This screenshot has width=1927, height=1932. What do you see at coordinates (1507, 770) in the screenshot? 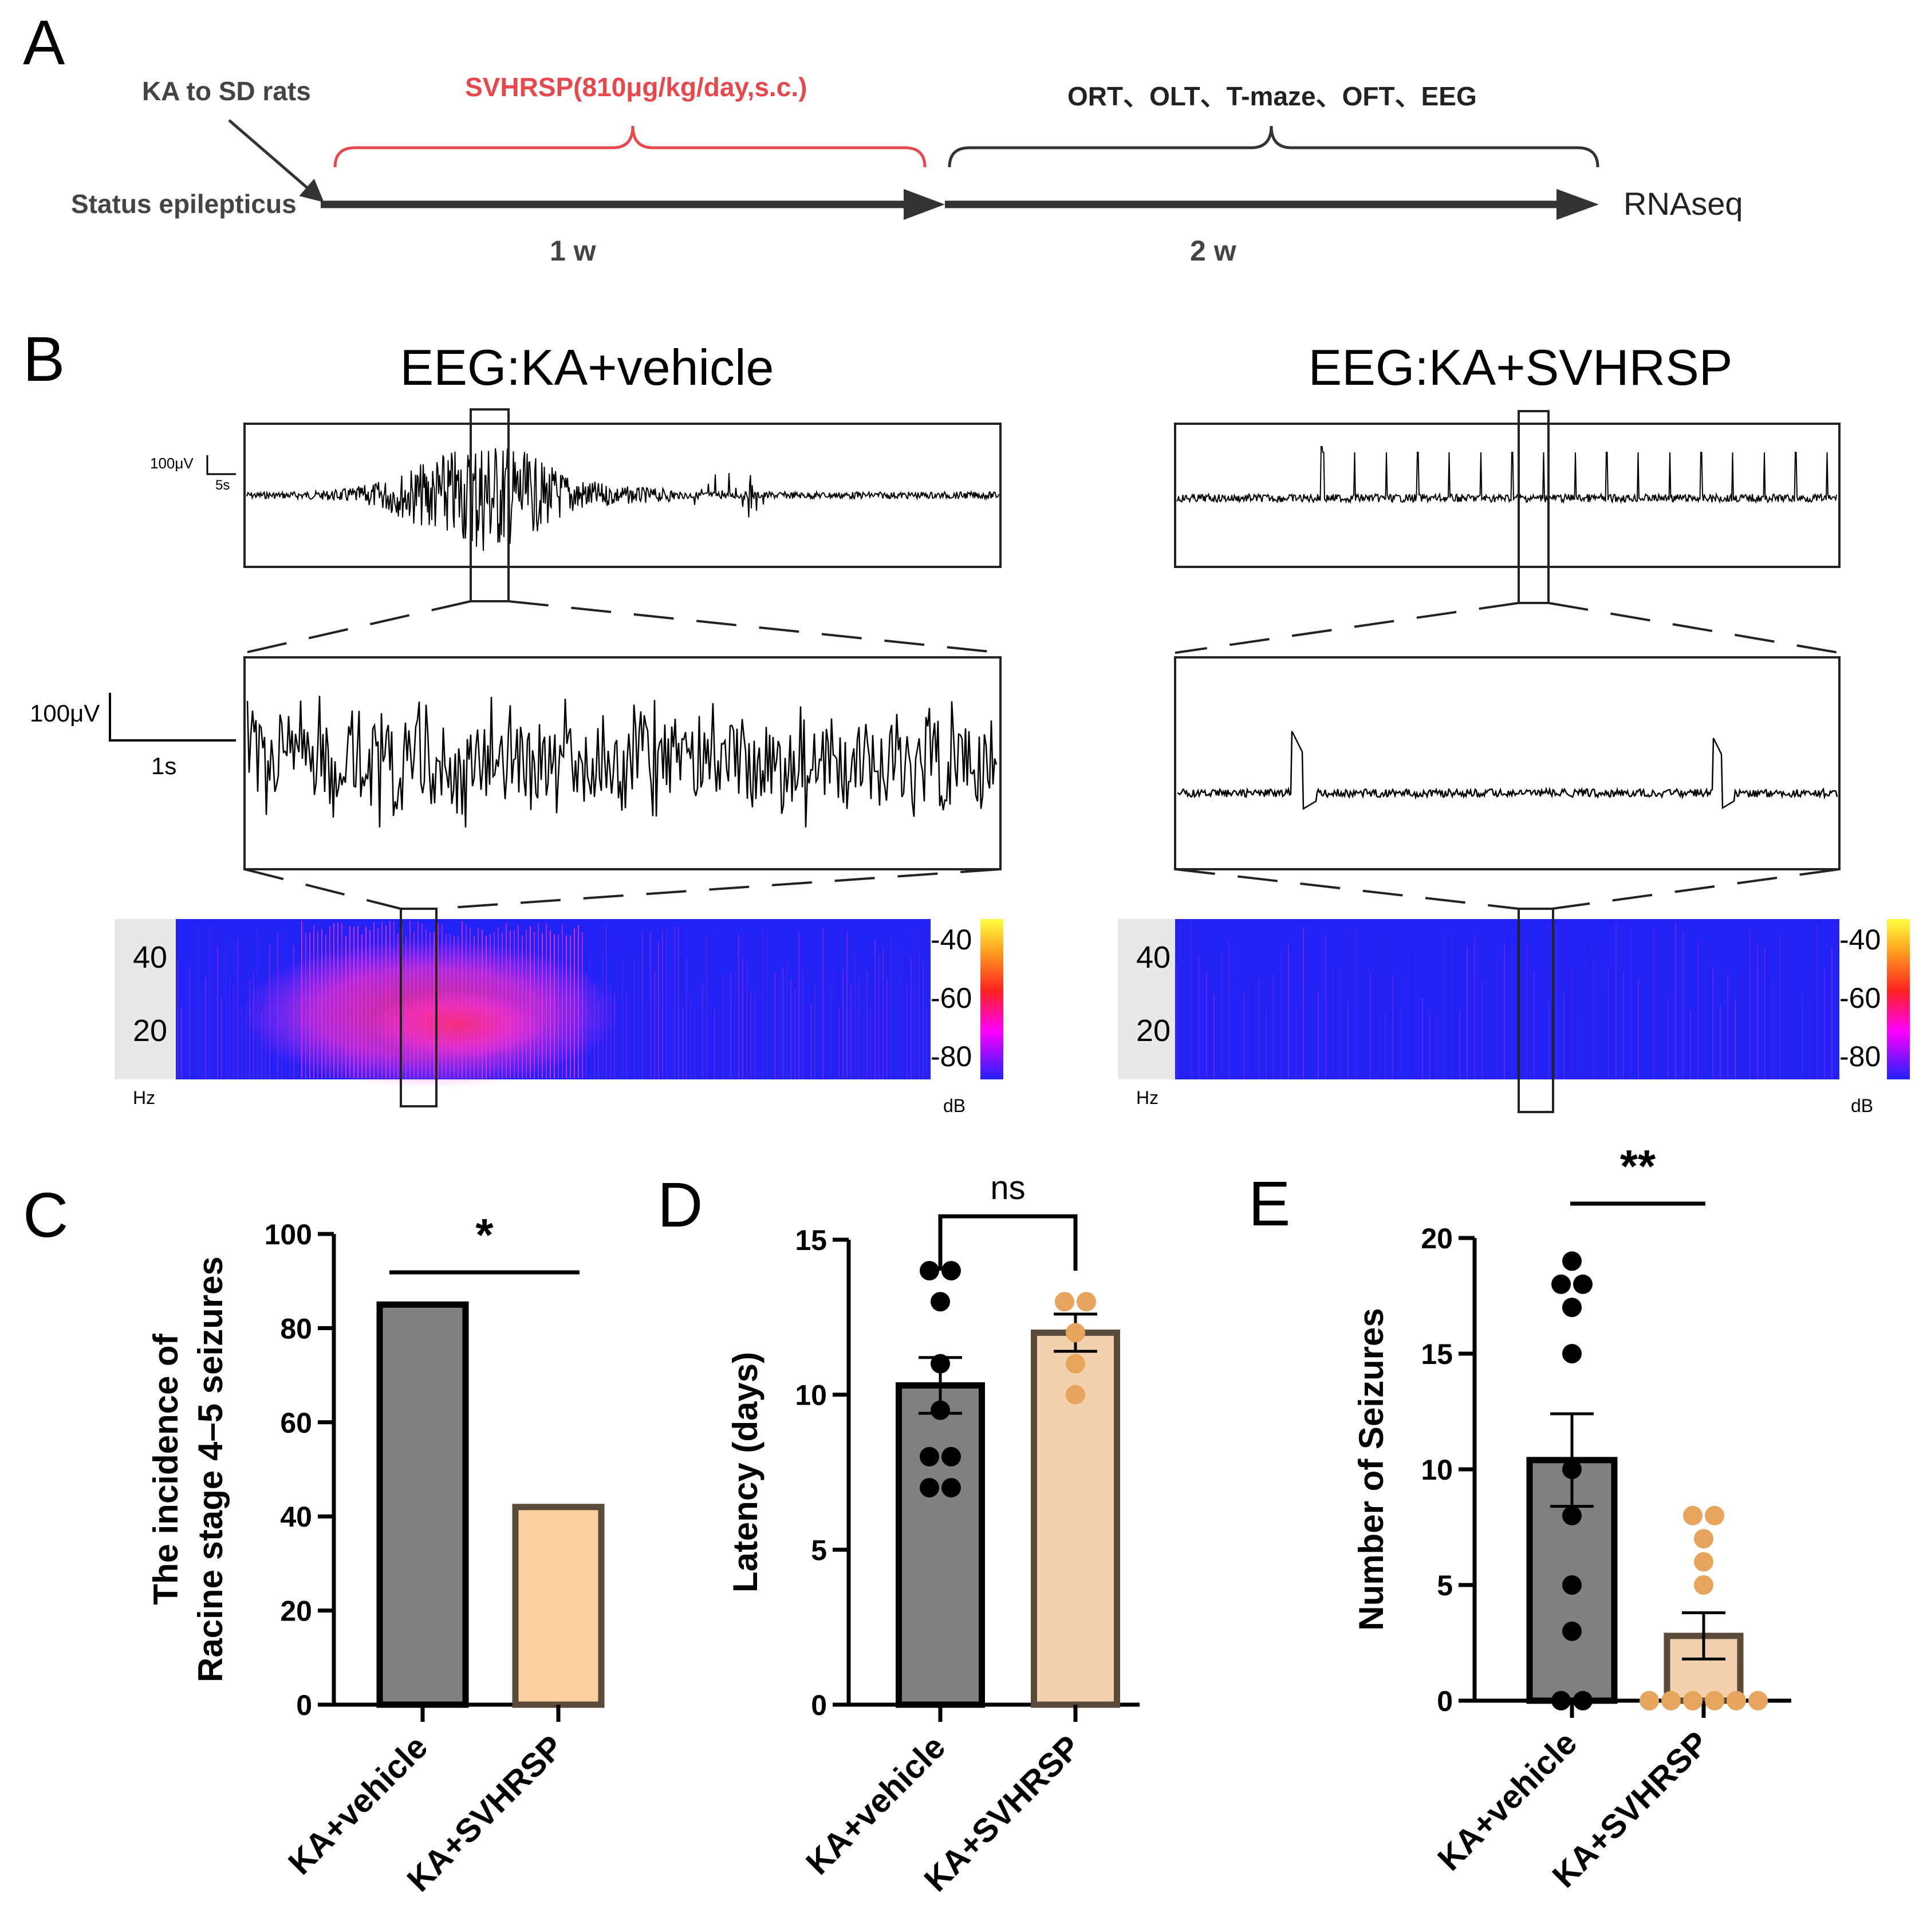
I see `eeg-right-zoom-trace` at bounding box center [1507, 770].